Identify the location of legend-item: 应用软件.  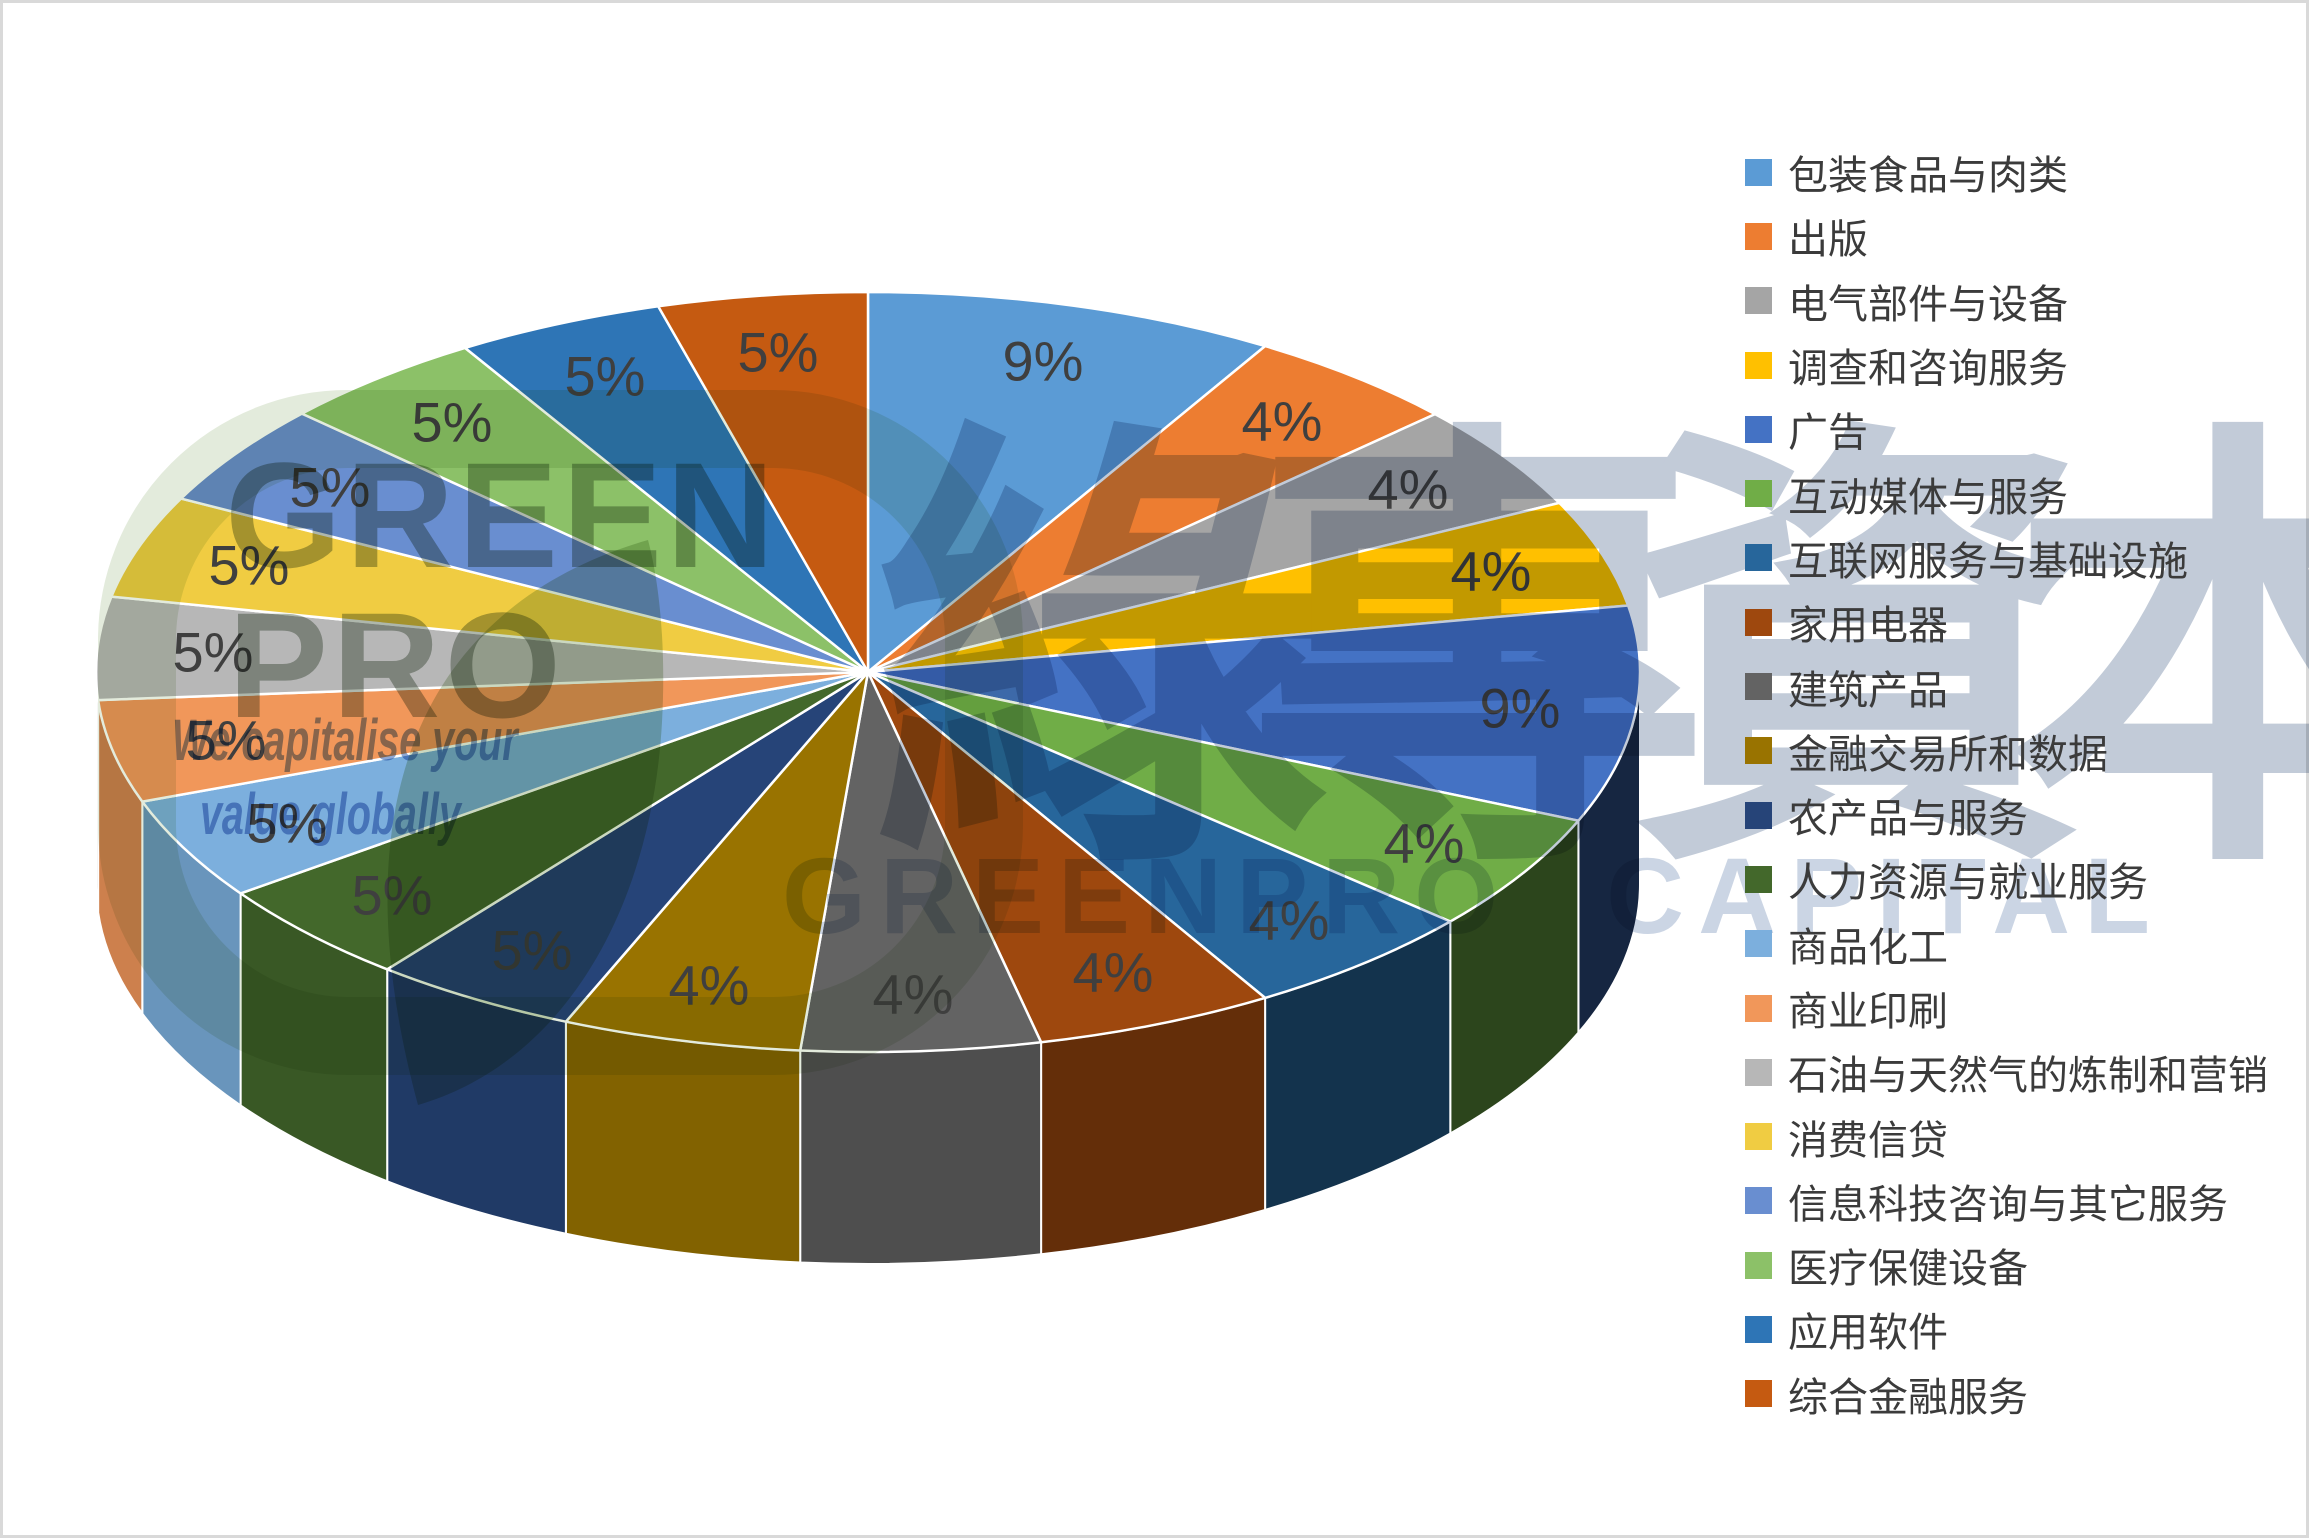
(2006, 1329).